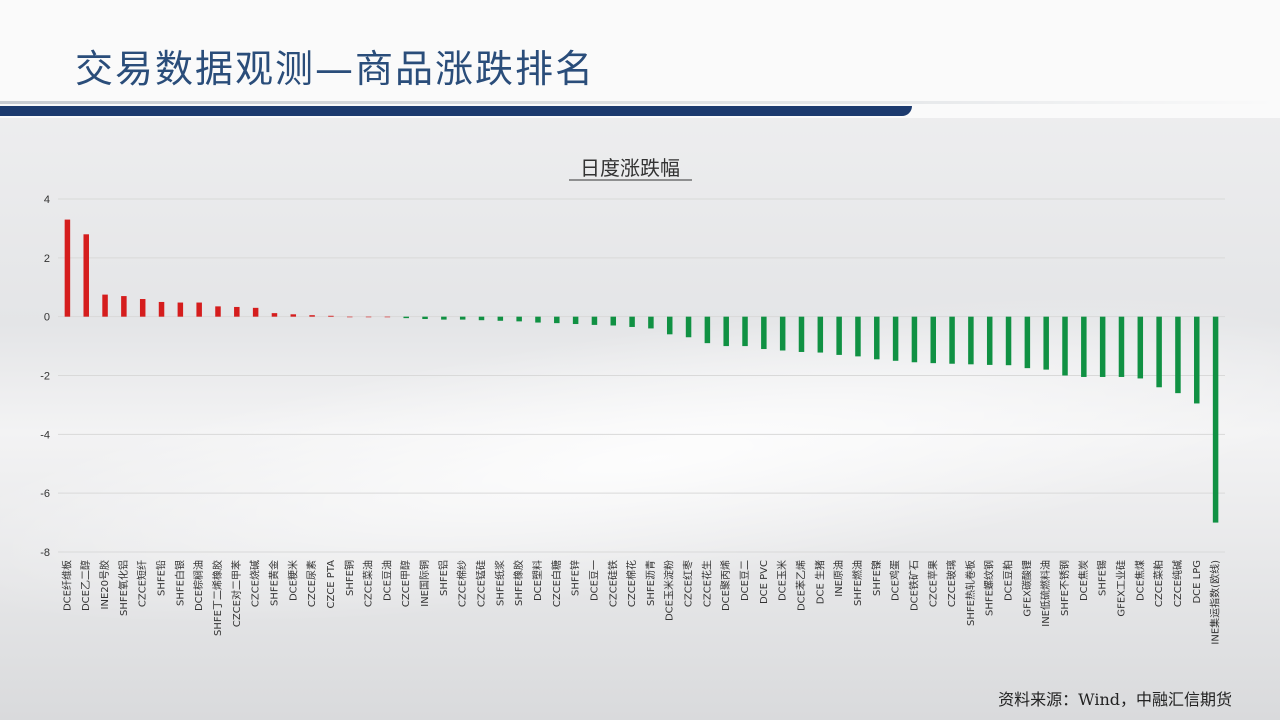 This screenshot has width=1280, height=720. What do you see at coordinates (876, 578) in the screenshot?
I see `x-tick-label: SHFE镍` at bounding box center [876, 578].